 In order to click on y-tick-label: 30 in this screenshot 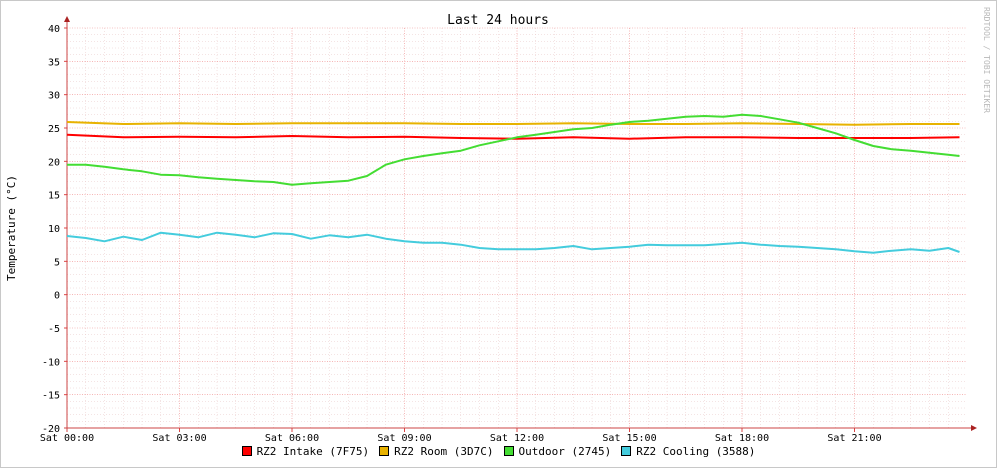, I will do `click(54, 96)`.